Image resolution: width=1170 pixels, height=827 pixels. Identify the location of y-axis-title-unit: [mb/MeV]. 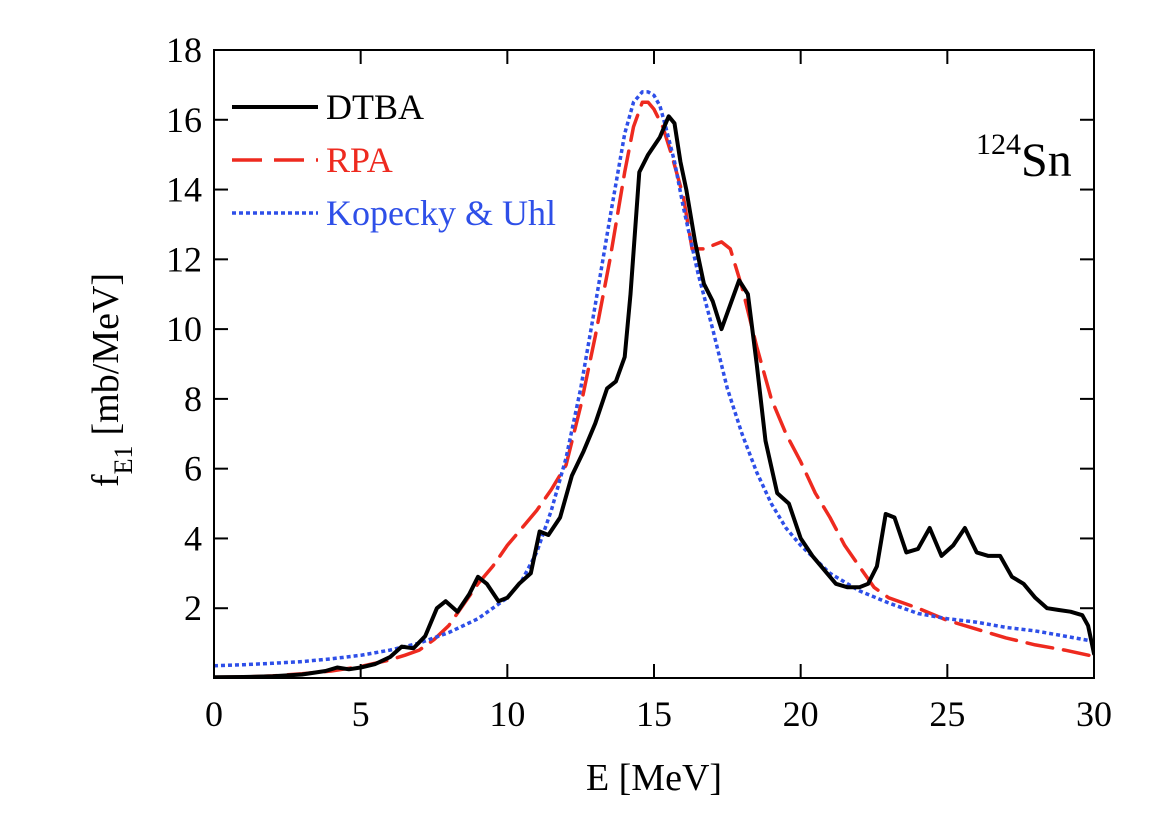
(106, 354).